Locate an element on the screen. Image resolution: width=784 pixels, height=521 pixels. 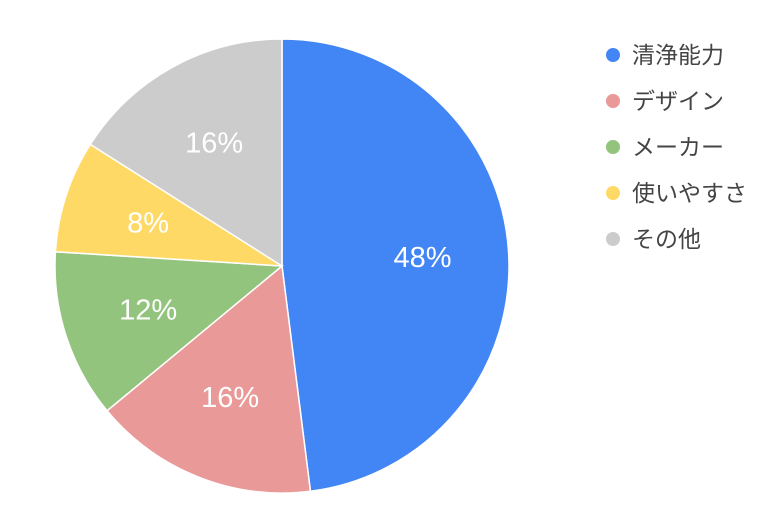
legend-item-4: 使いやすさ is located at coordinates (676, 194).